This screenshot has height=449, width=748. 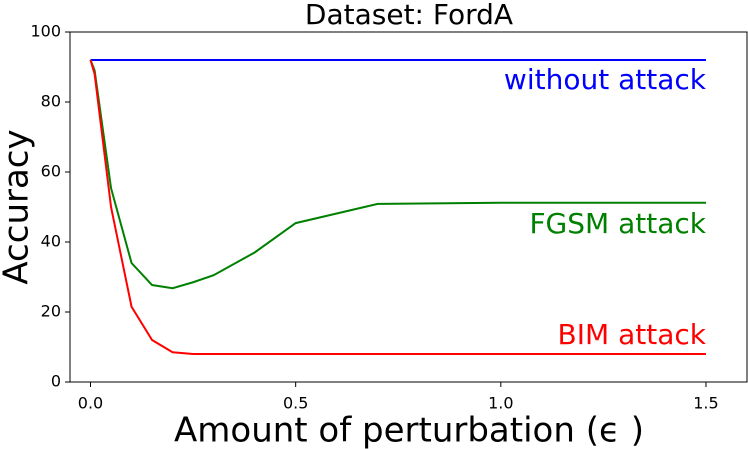 I want to click on y-tick-label: 0, so click(x=56, y=381).